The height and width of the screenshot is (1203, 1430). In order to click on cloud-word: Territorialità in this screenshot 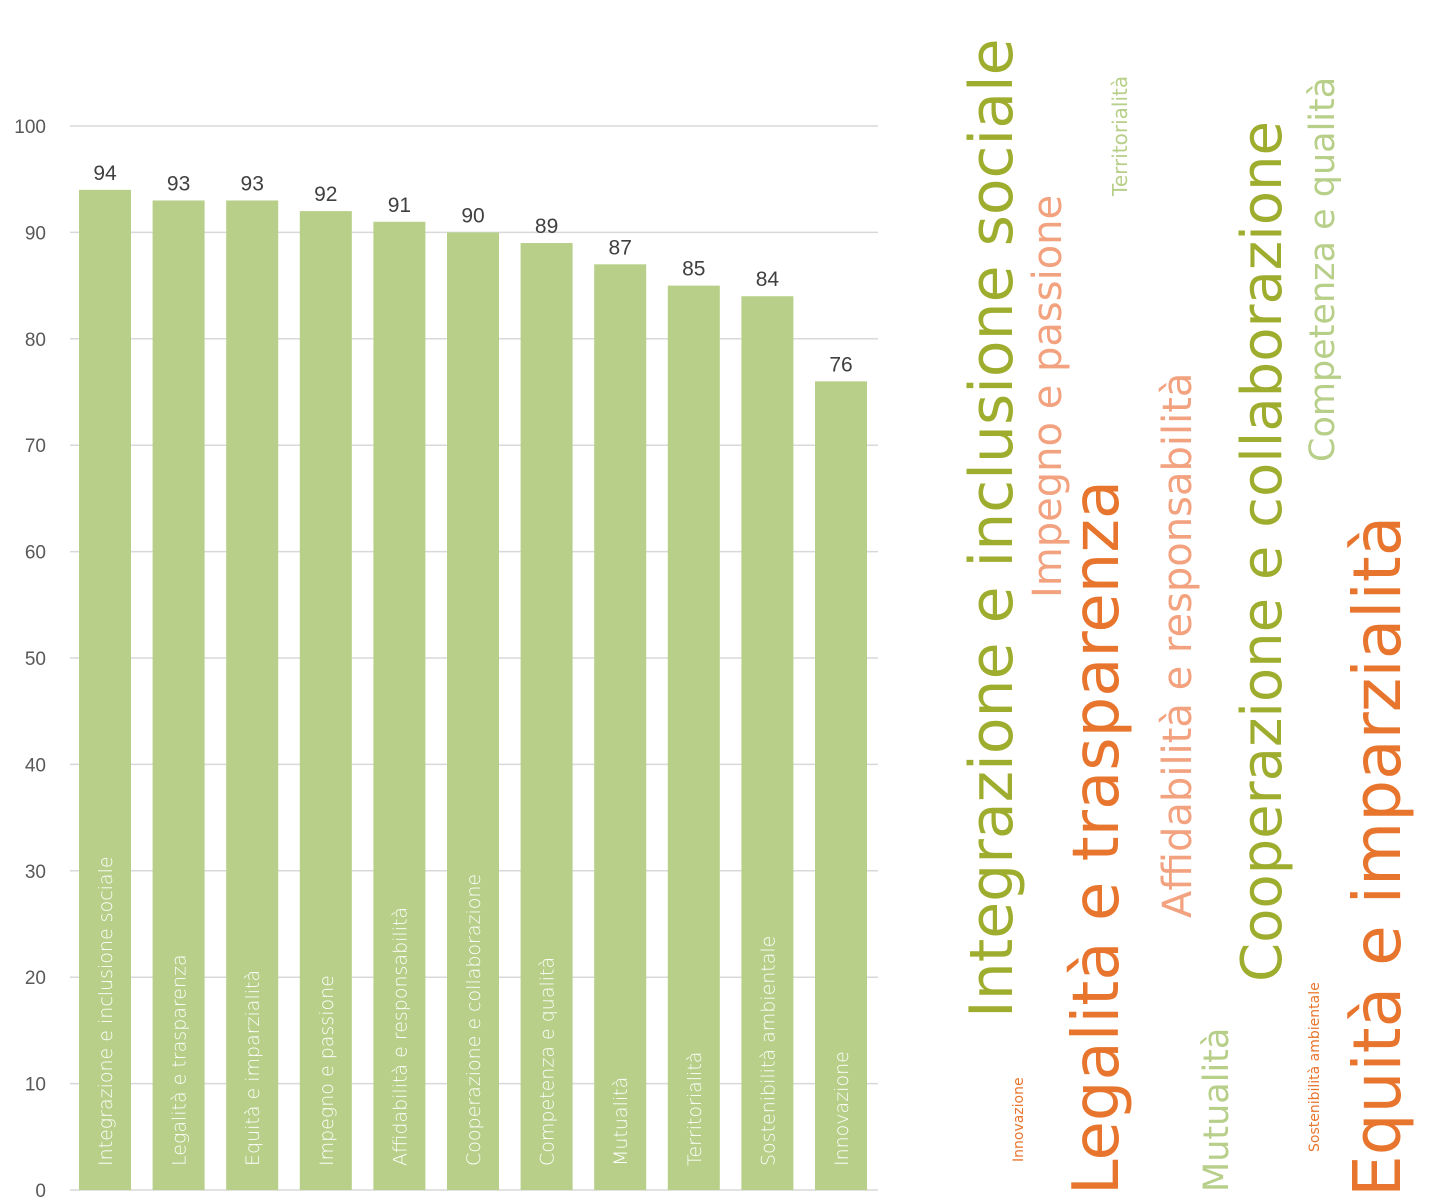, I will do `click(1120, 135)`.